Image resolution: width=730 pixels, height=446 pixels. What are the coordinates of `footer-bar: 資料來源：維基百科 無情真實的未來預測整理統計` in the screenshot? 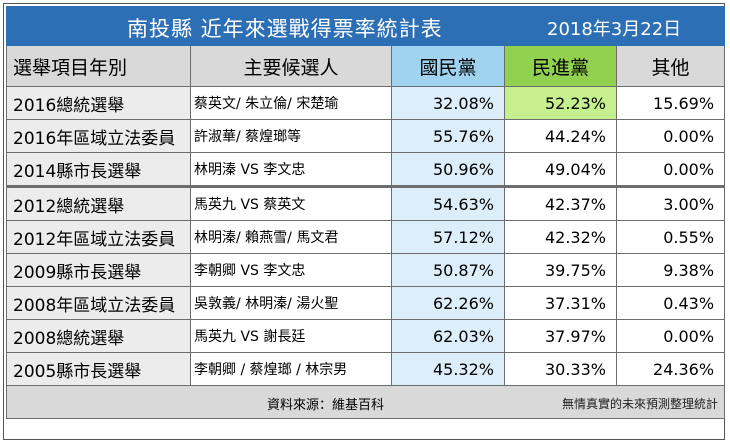 It's located at (365, 402).